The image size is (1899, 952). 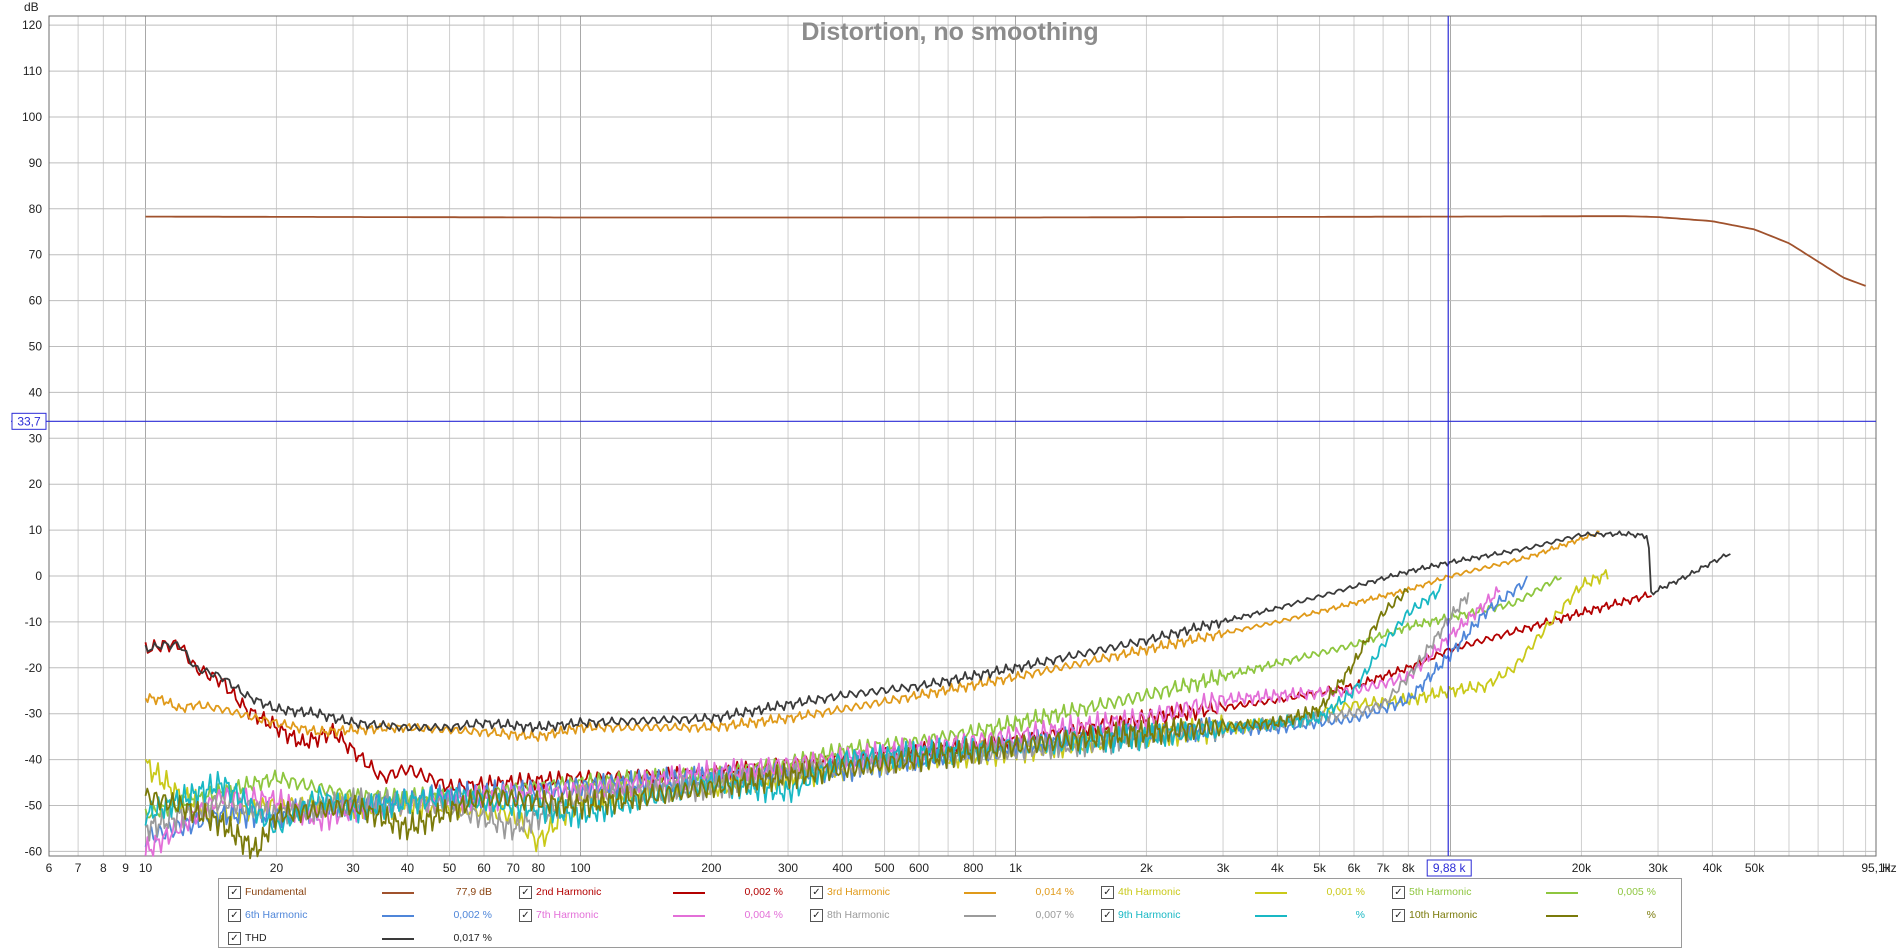 What do you see at coordinates (450, 868) in the screenshot?
I see `x-tick-label: 50` at bounding box center [450, 868].